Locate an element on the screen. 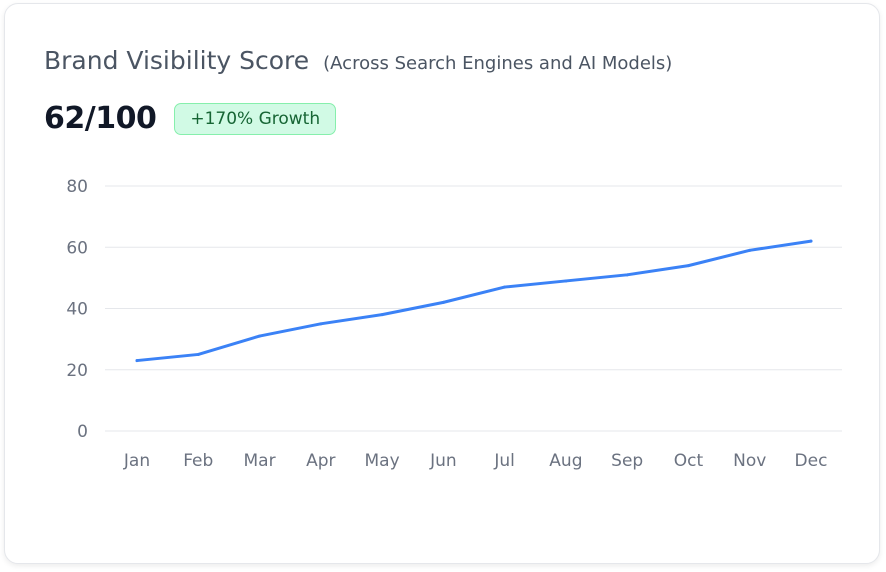 Image resolution: width=886 pixels, height=572 pixels. x-tick-label: Apr is located at coordinates (320, 461).